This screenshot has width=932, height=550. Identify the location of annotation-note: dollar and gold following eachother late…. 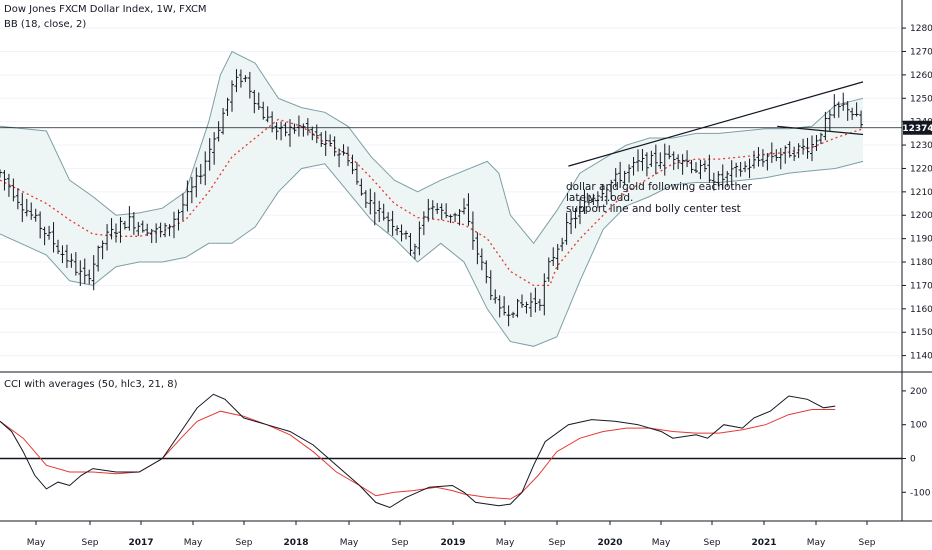
(659, 198).